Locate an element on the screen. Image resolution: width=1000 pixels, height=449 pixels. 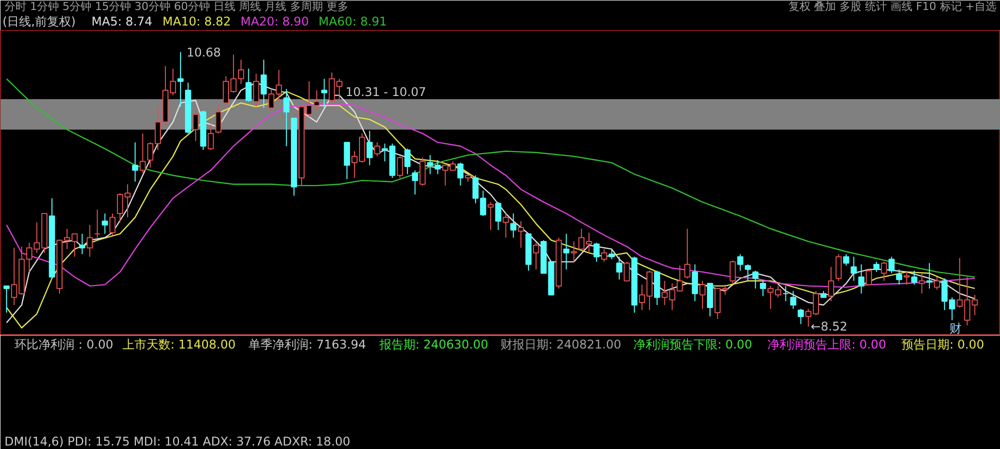
band-label: 10.31 - 10.07 is located at coordinates (386, 92).